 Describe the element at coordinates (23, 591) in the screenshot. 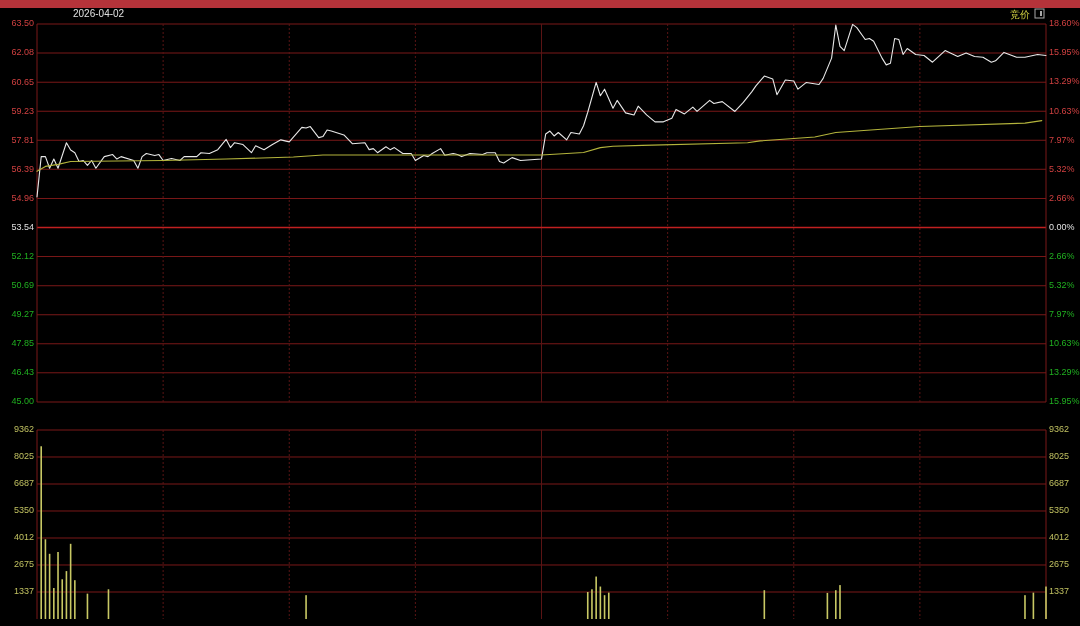

I see `y-tick-label: 1337` at that location.